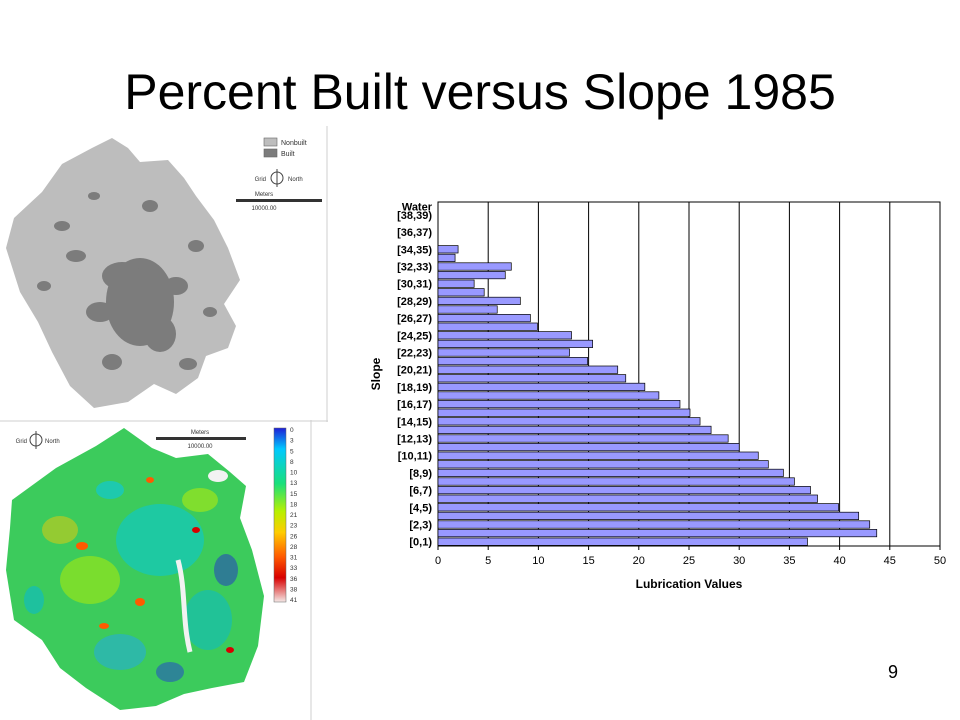 This screenshot has width=960, height=720. I want to click on slope-legend-tick: 3, so click(292, 441).